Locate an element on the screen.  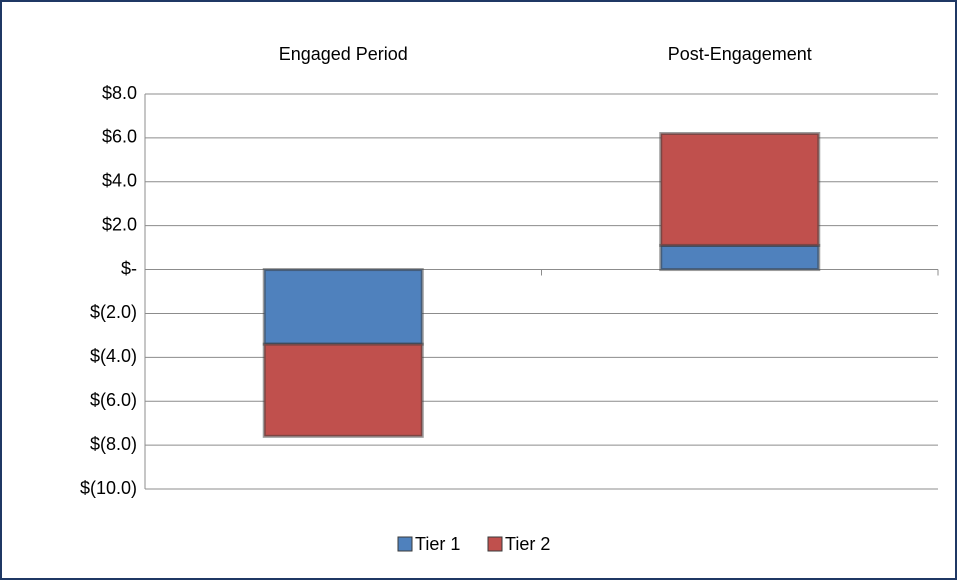
y-tick-label: $(8.0) is located at coordinates (113, 444).